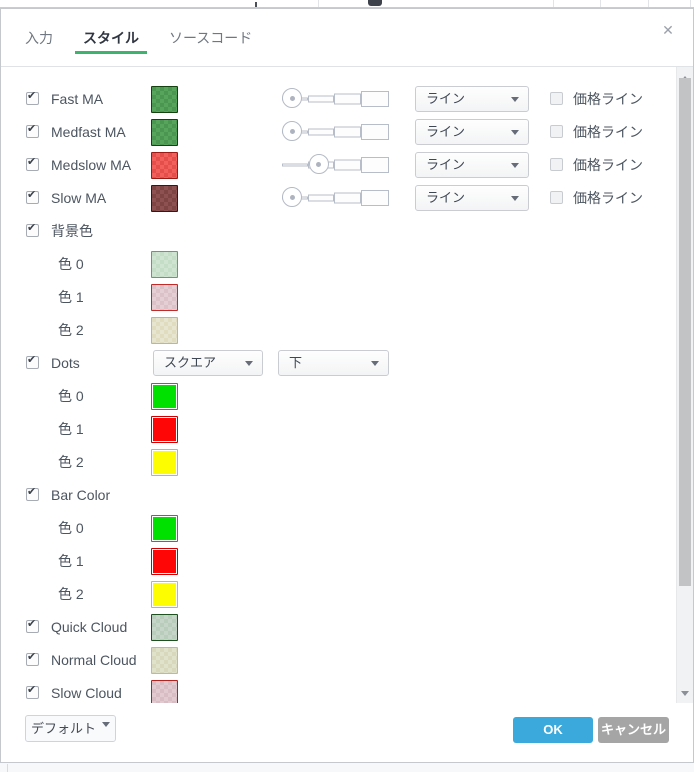 This screenshot has width=694, height=772. I want to click on dots-shape-select: スクエア, so click(208, 363).